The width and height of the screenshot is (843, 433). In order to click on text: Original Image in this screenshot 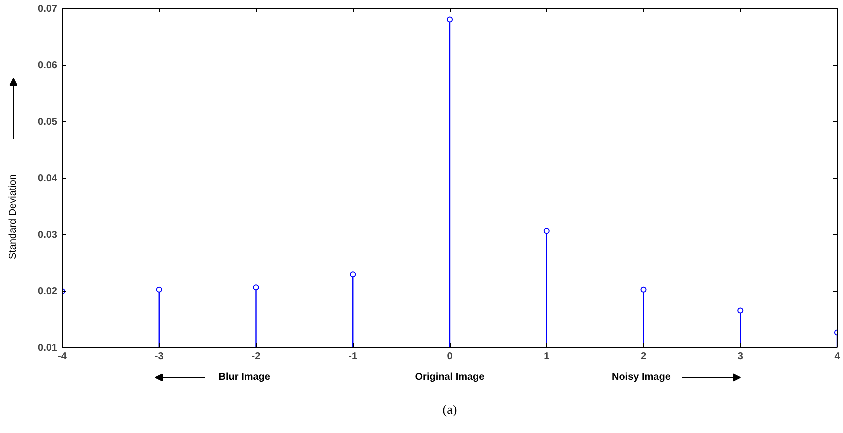, I will do `click(450, 378)`.